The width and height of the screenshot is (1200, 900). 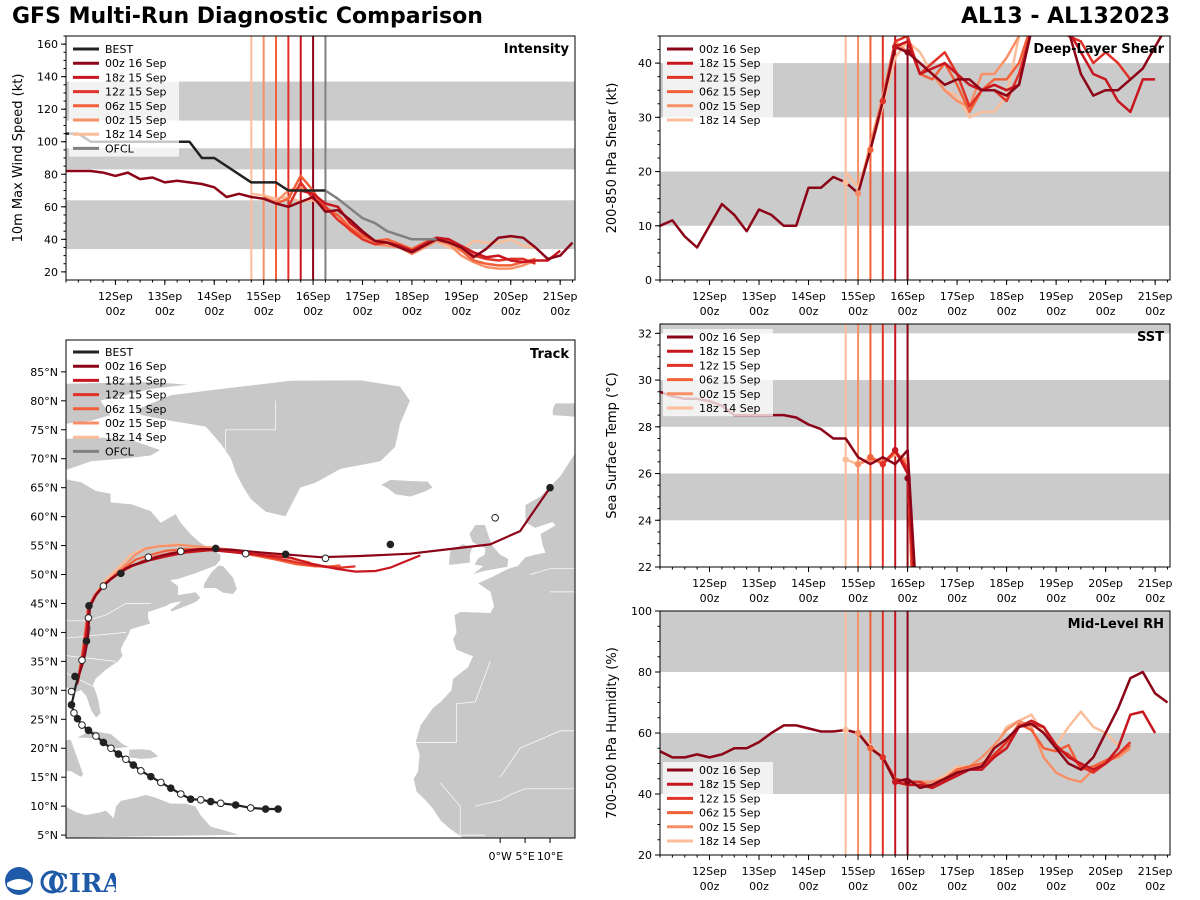 I want to click on rh-xtick-date-13: 13Sep, so click(x=759, y=871).